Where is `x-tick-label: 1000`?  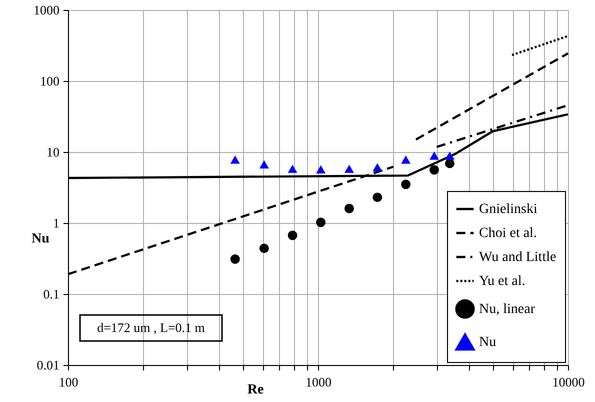
x-tick-label: 1000 is located at coordinates (319, 382).